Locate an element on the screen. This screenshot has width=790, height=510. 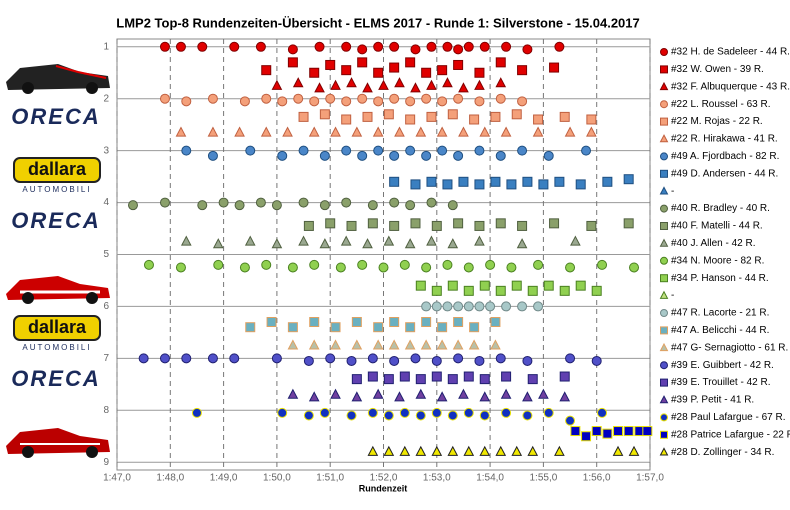
legend-label: #32 F. Albuquerque - 43 R. is located at coordinates (730, 86).